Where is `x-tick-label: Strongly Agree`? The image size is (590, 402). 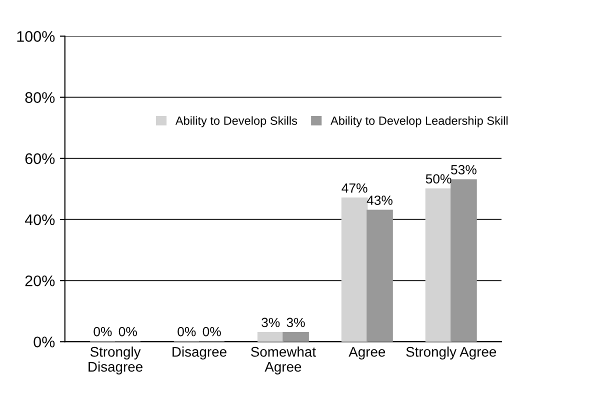 x-tick-label: Strongly Agree is located at coordinates (451, 353).